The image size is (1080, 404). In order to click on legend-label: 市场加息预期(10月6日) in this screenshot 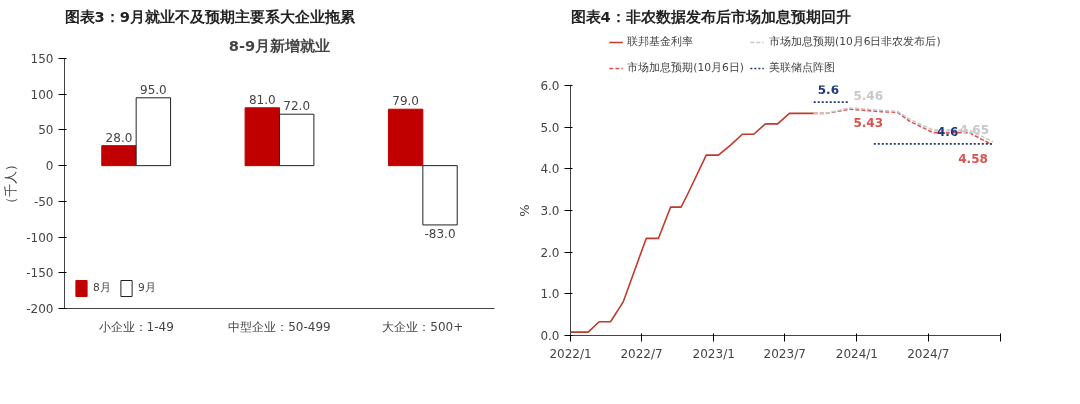, I will do `click(685, 67)`.